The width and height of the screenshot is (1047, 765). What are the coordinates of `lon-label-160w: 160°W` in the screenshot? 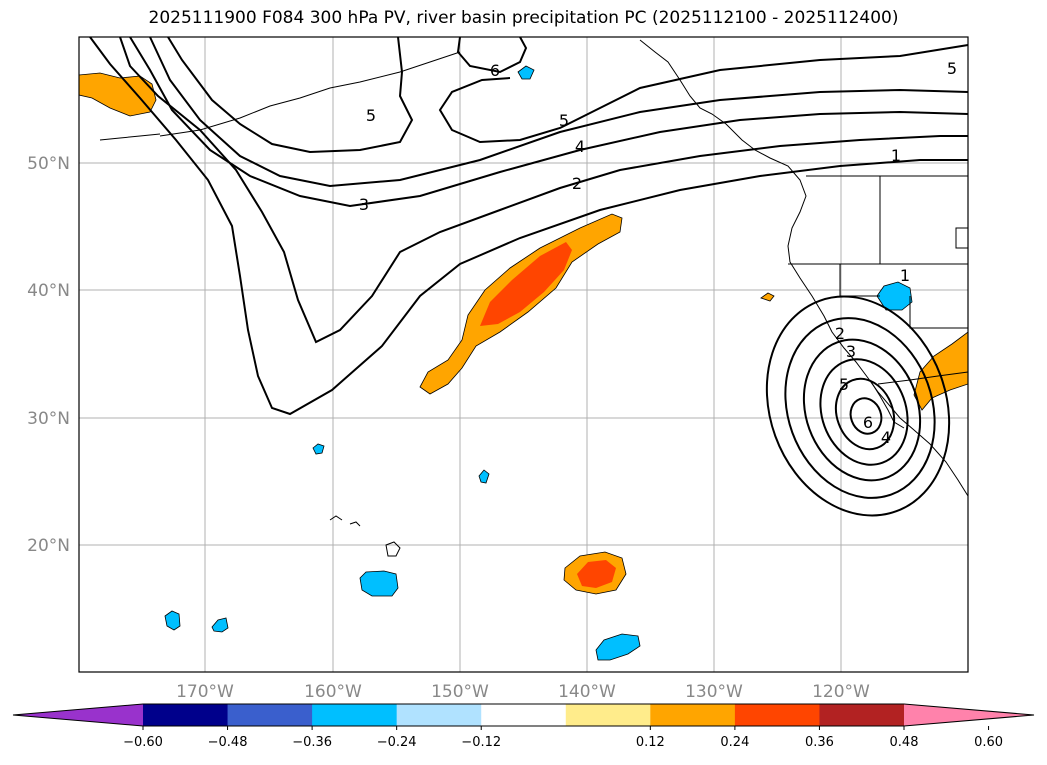 It's located at (333, 692).